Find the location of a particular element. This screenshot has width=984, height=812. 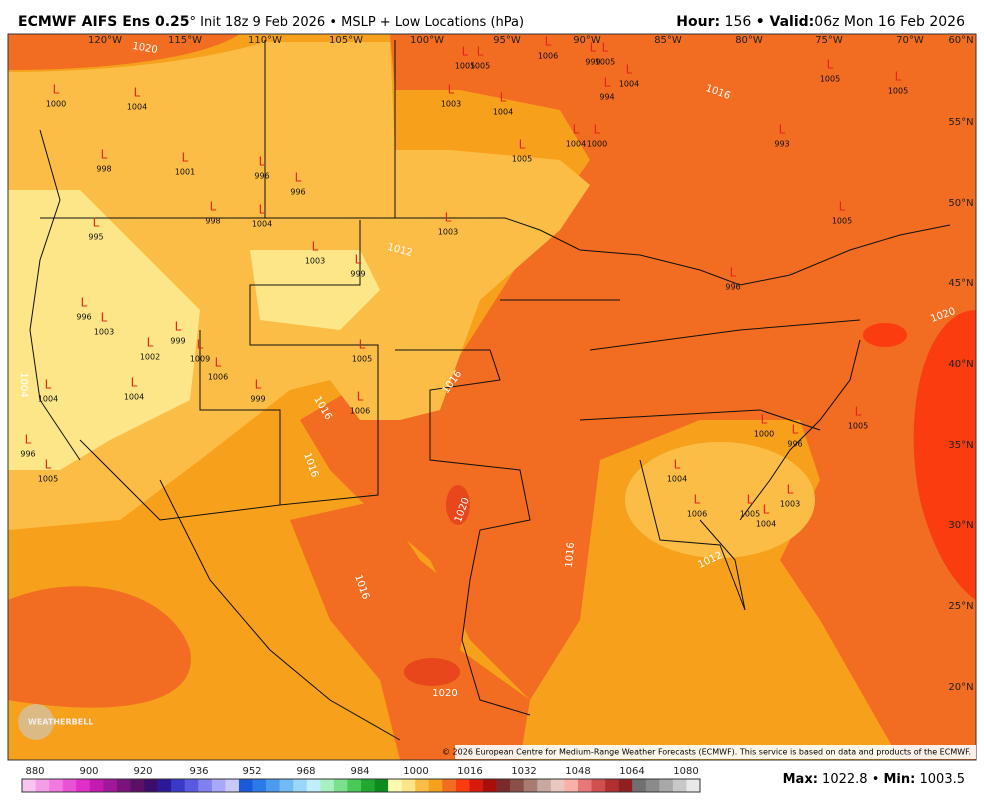

latitude-label: 35°N is located at coordinates (960, 445).